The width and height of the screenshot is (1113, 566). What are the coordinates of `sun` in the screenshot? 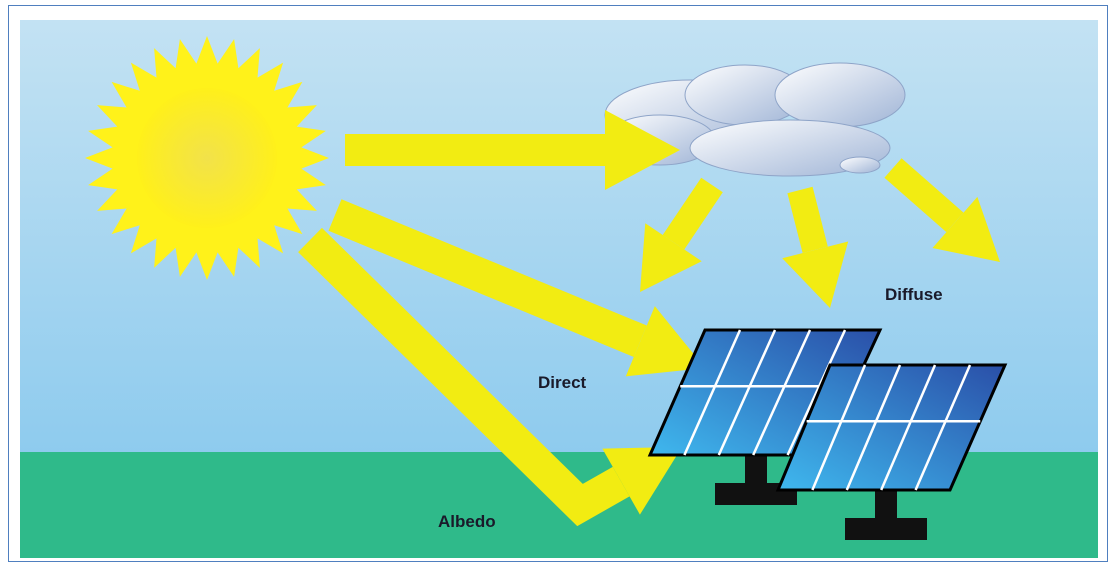 It's located at (207, 158).